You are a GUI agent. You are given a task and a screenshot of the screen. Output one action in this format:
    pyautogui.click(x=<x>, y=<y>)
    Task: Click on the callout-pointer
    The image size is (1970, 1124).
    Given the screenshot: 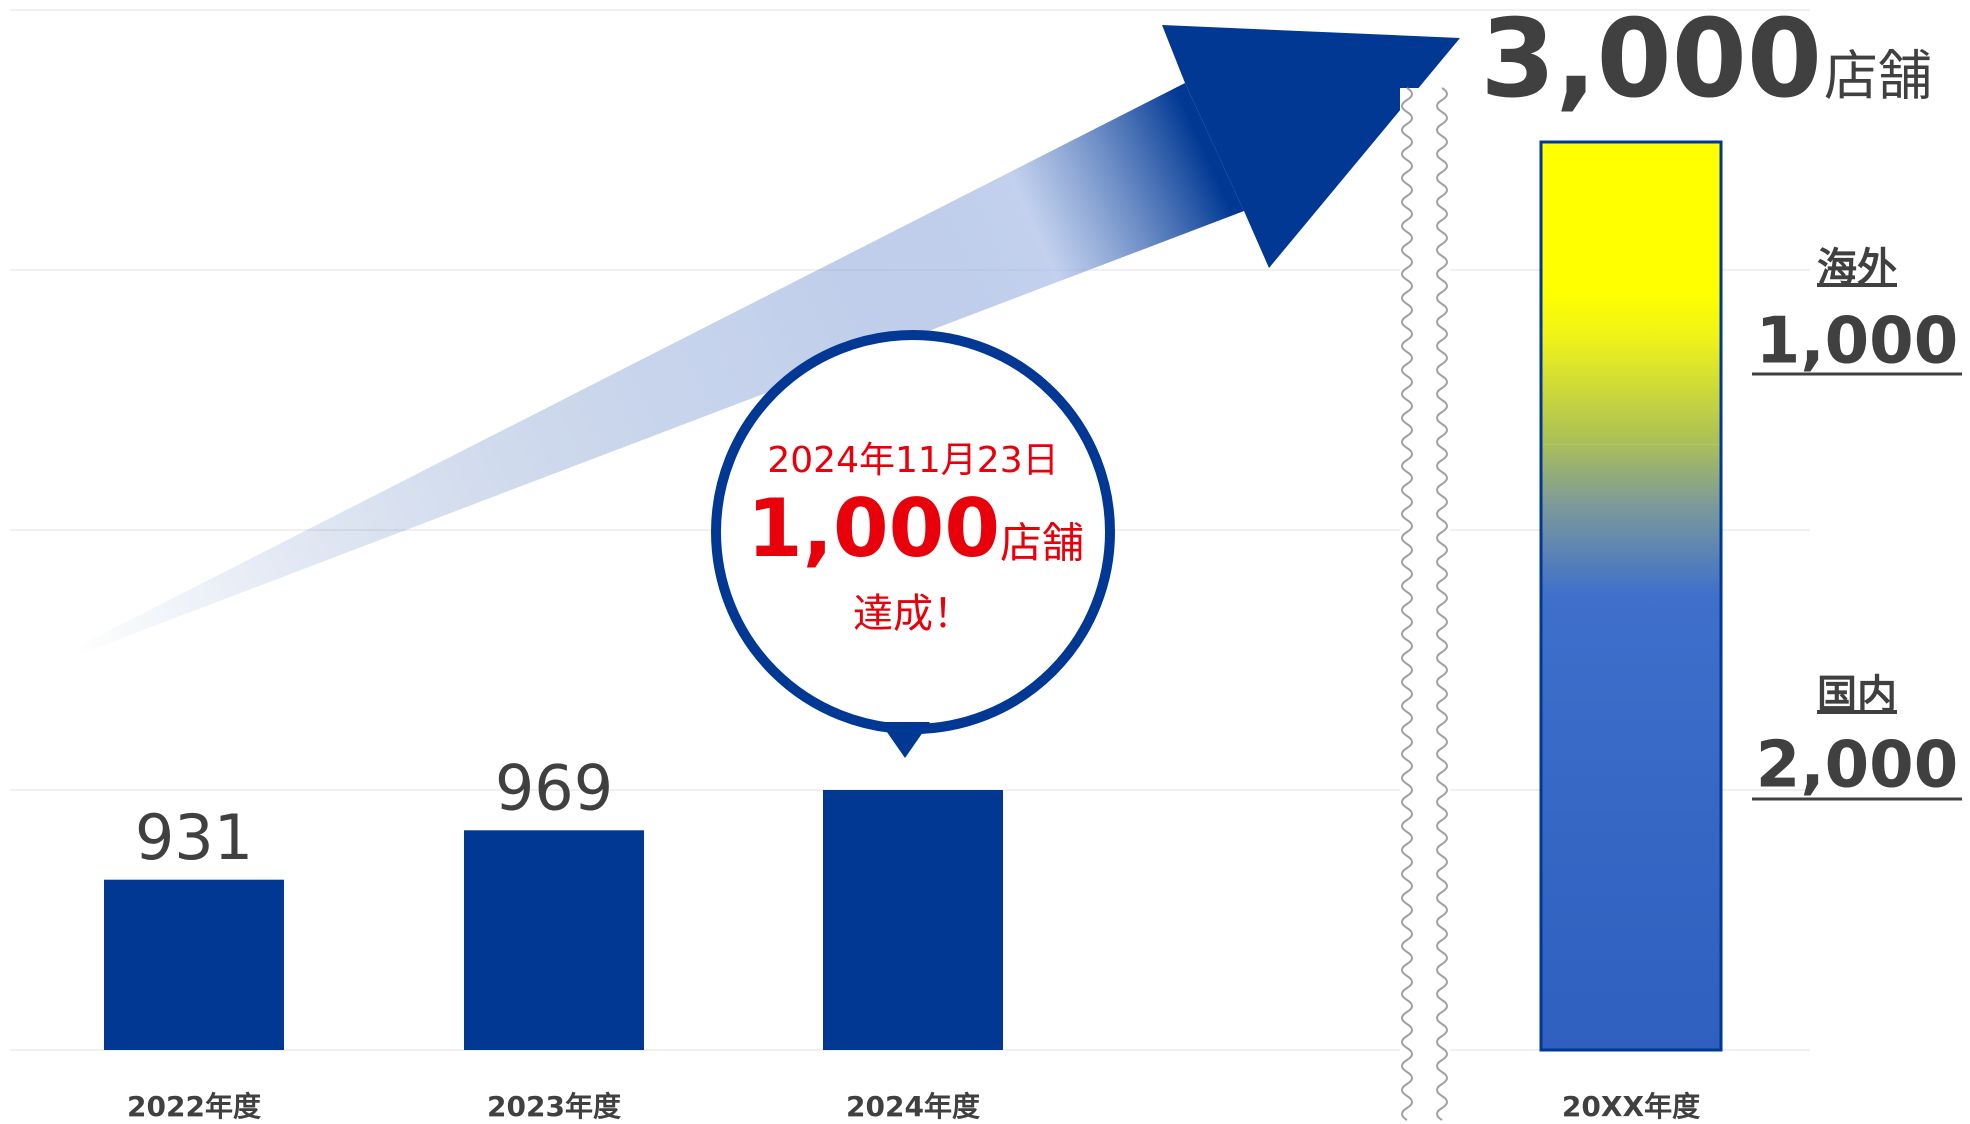 What is the action you would take?
    pyautogui.click(x=905, y=740)
    